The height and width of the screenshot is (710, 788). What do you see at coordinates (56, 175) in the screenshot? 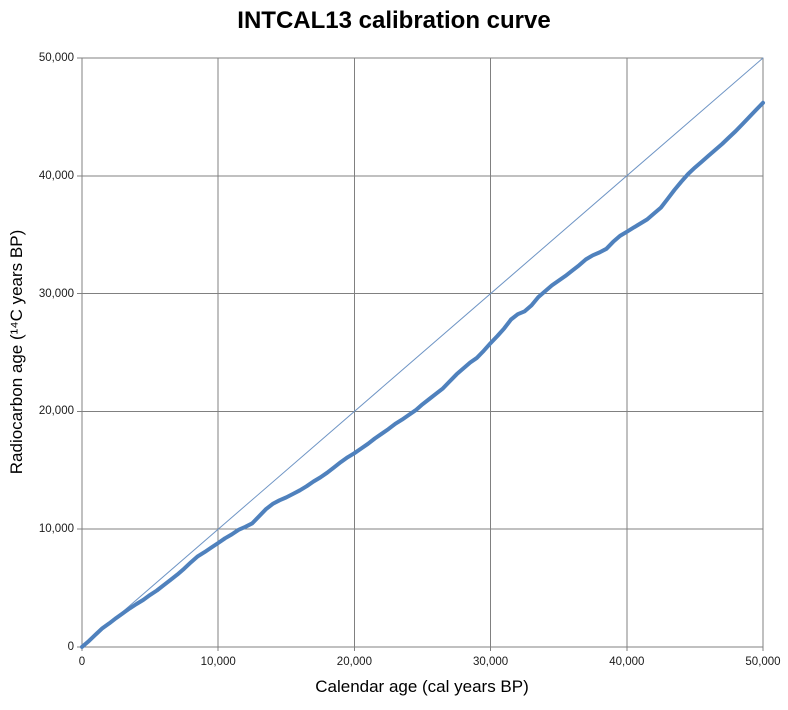
I see `y-tick-label-40000: 40,000` at bounding box center [56, 175].